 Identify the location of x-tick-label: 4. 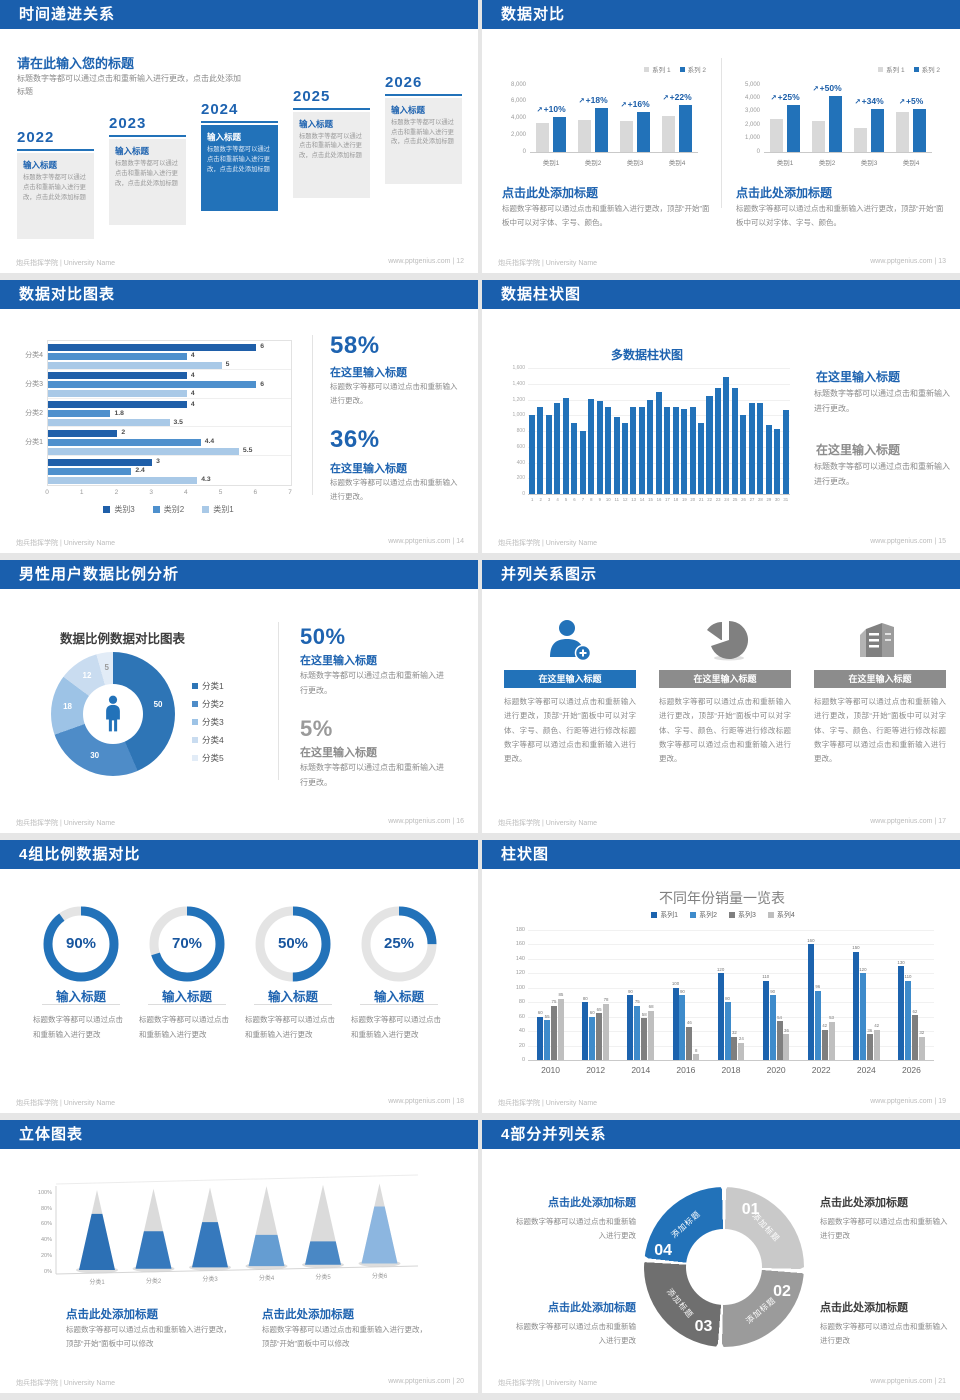
(186, 492).